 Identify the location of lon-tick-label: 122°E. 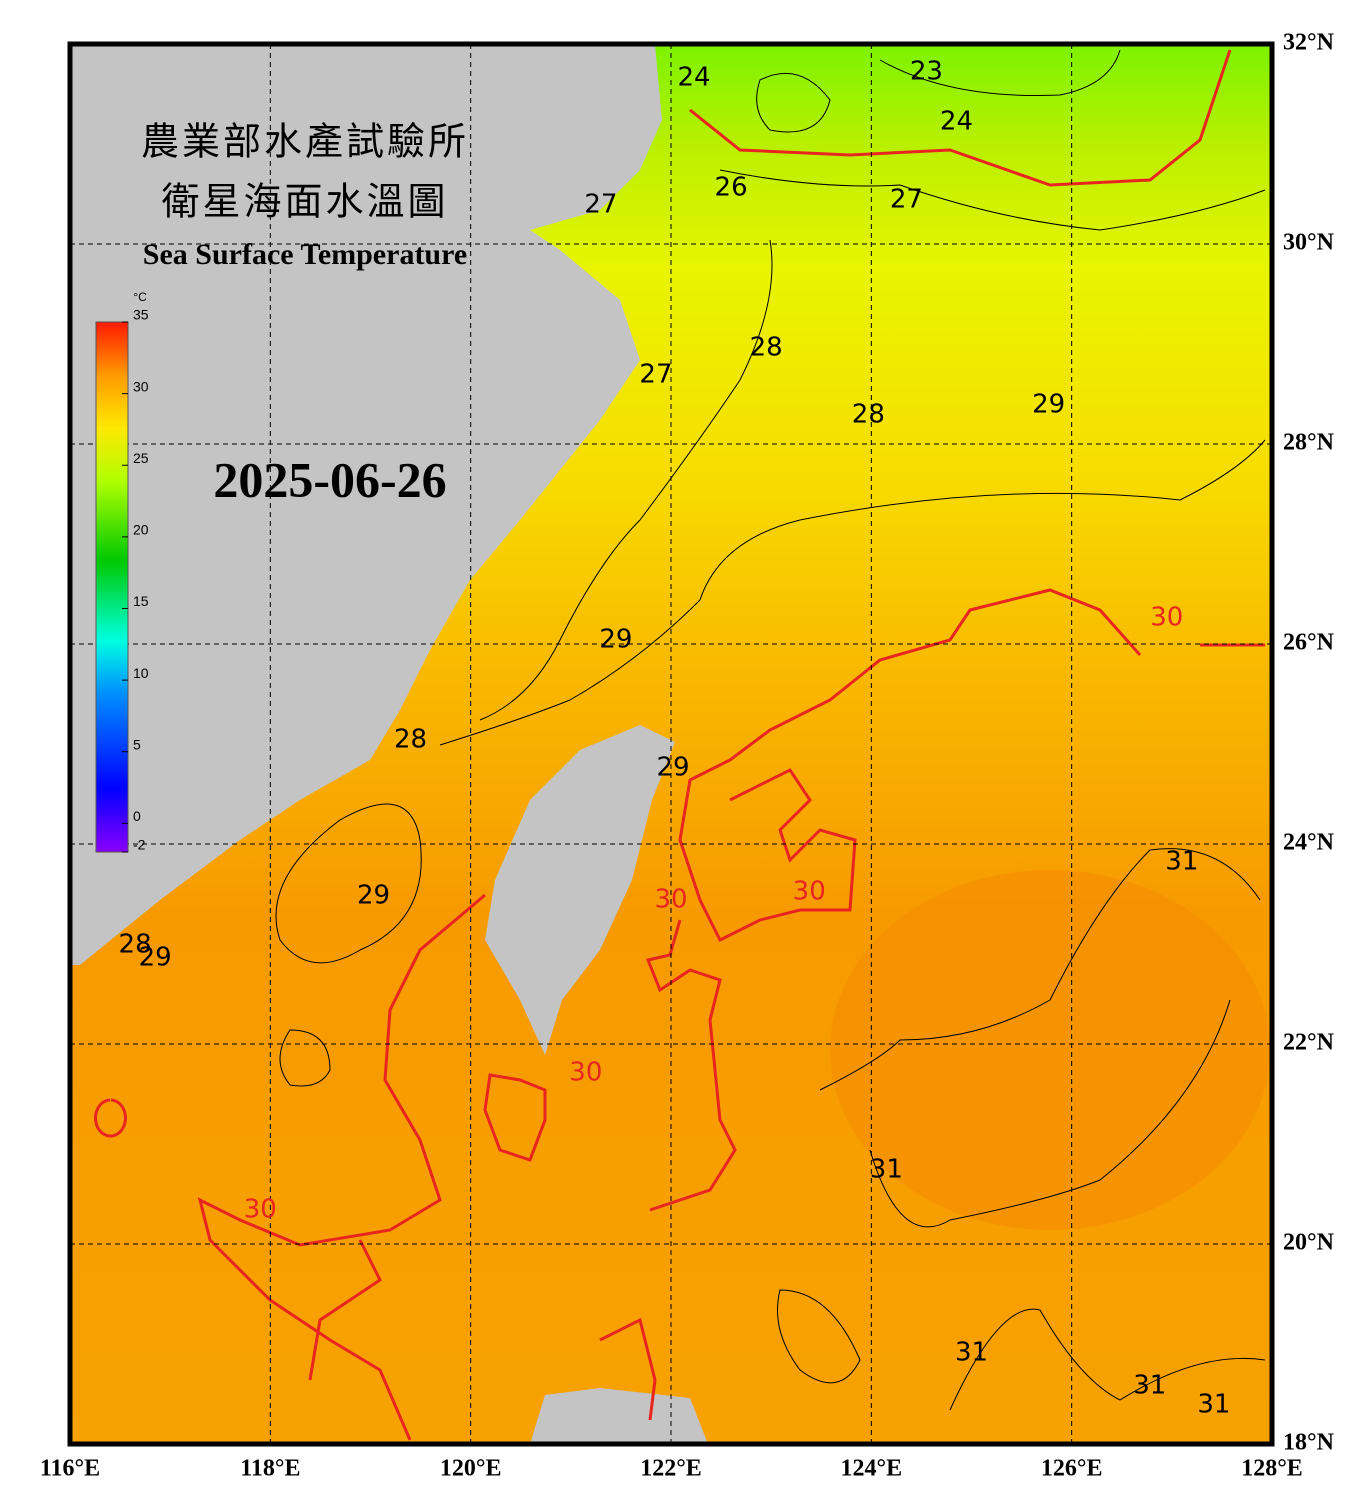
(671, 1469).